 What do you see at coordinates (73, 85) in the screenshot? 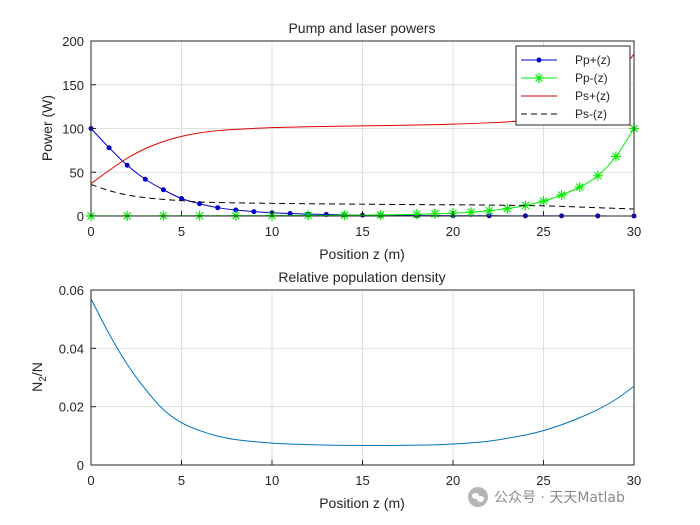
I see `power-y-tick-label: 150` at bounding box center [73, 85].